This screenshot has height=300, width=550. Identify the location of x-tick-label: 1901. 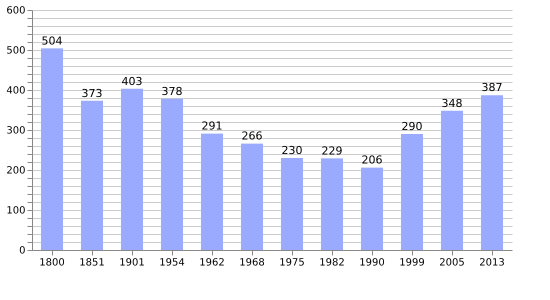
(132, 263).